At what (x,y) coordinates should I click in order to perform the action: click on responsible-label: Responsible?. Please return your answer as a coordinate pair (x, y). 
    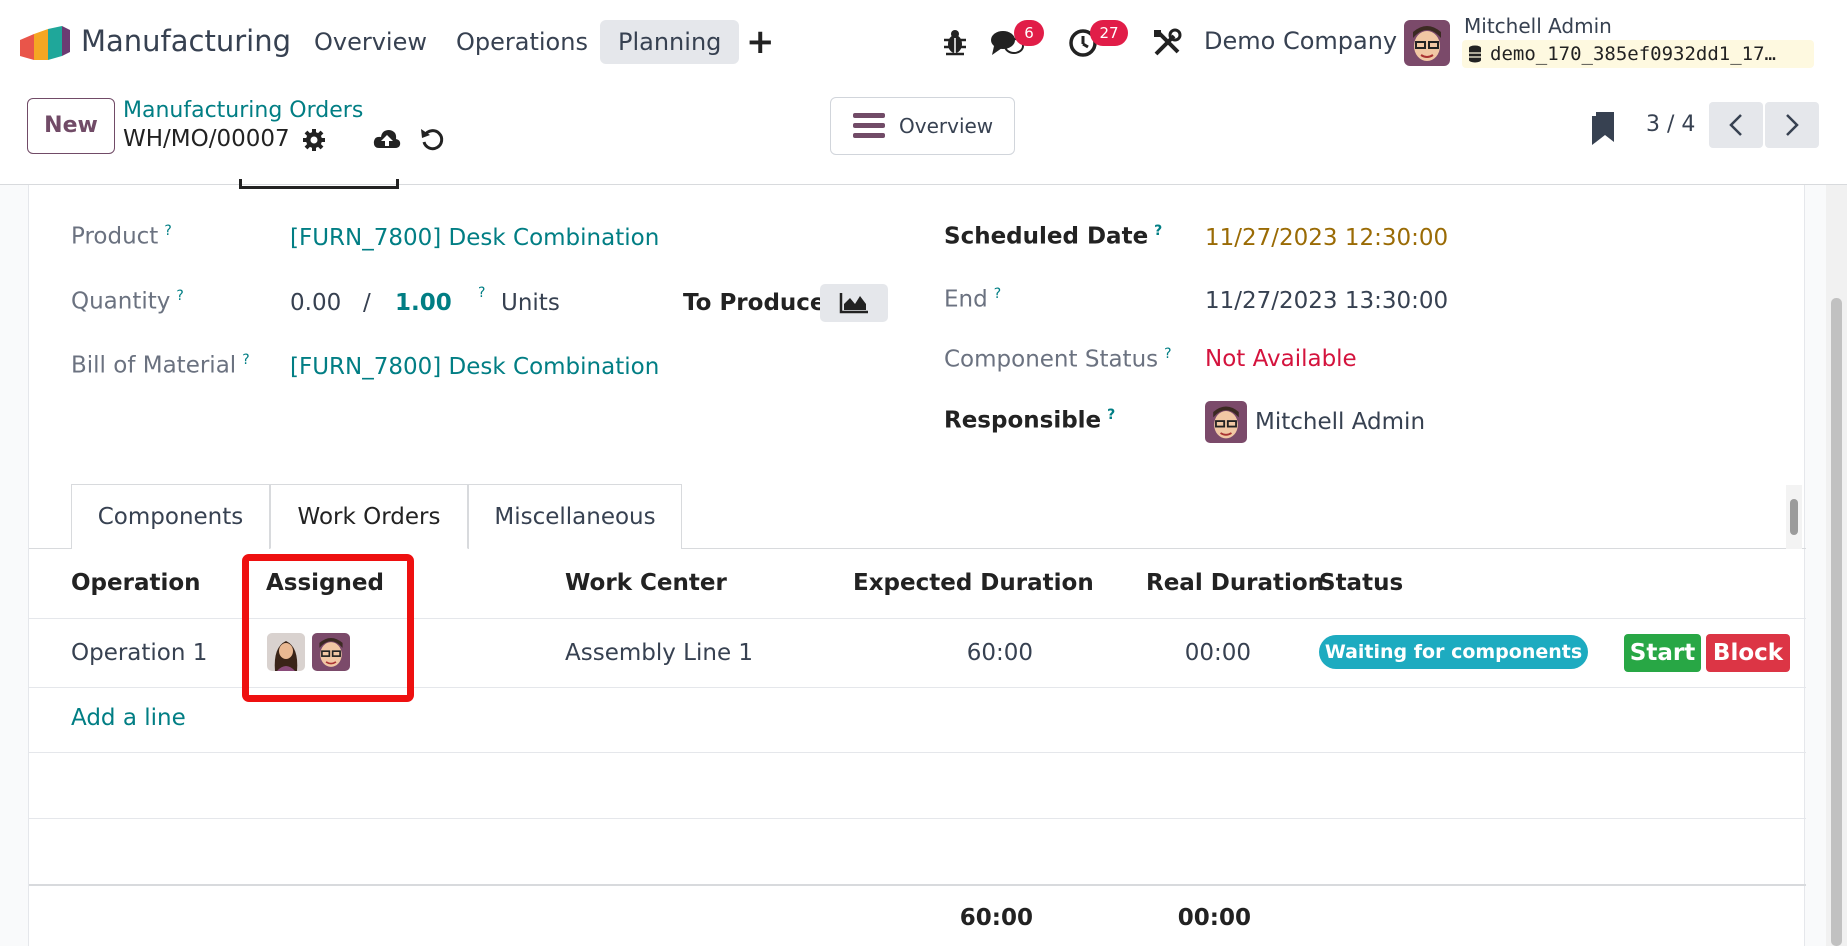
    Looking at the image, I should click on (1030, 420).